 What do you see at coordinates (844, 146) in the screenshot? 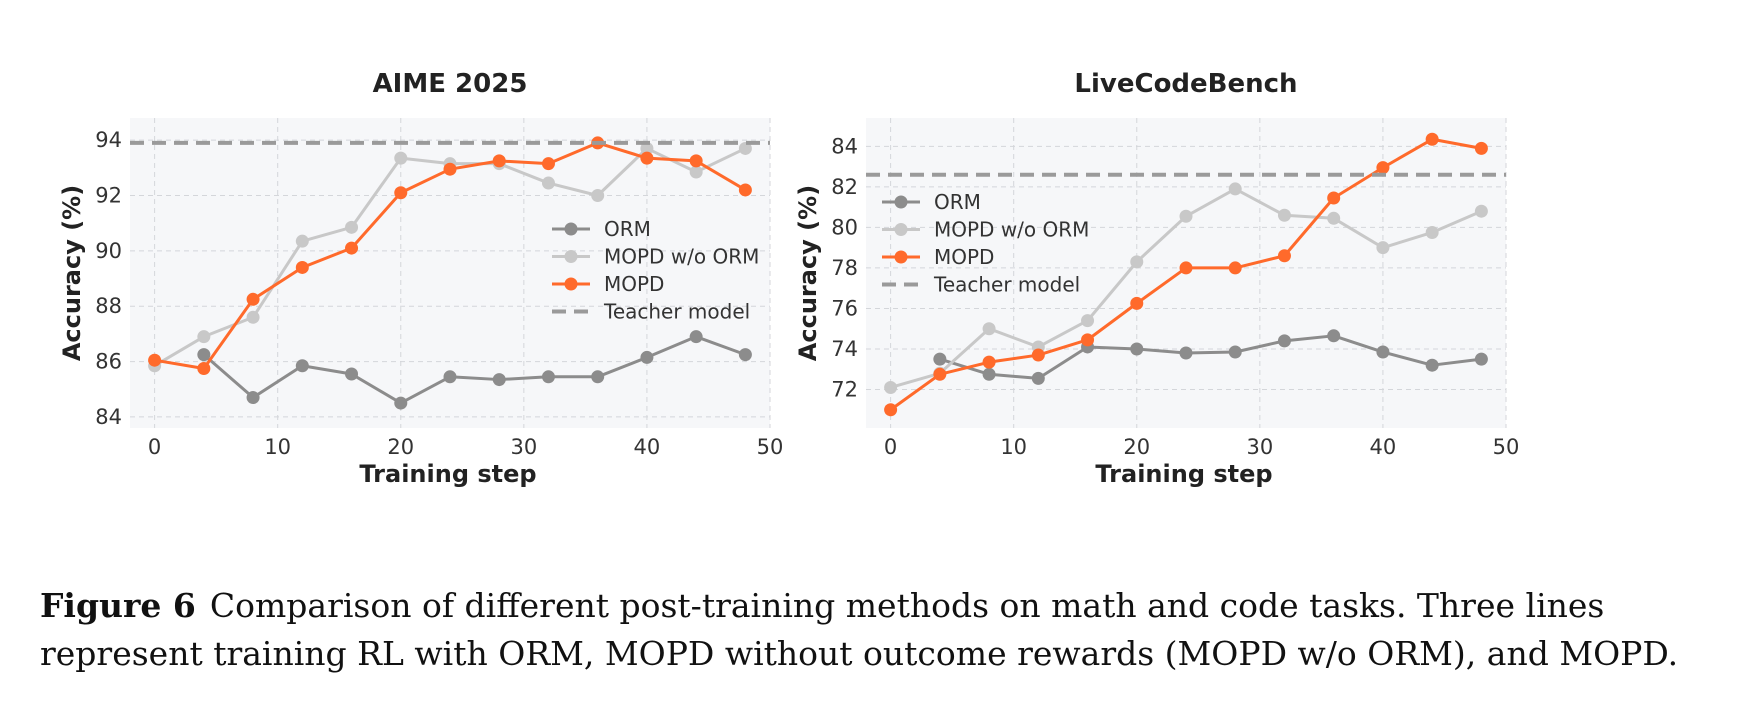
I see `y-tick-label: 84` at bounding box center [844, 146].